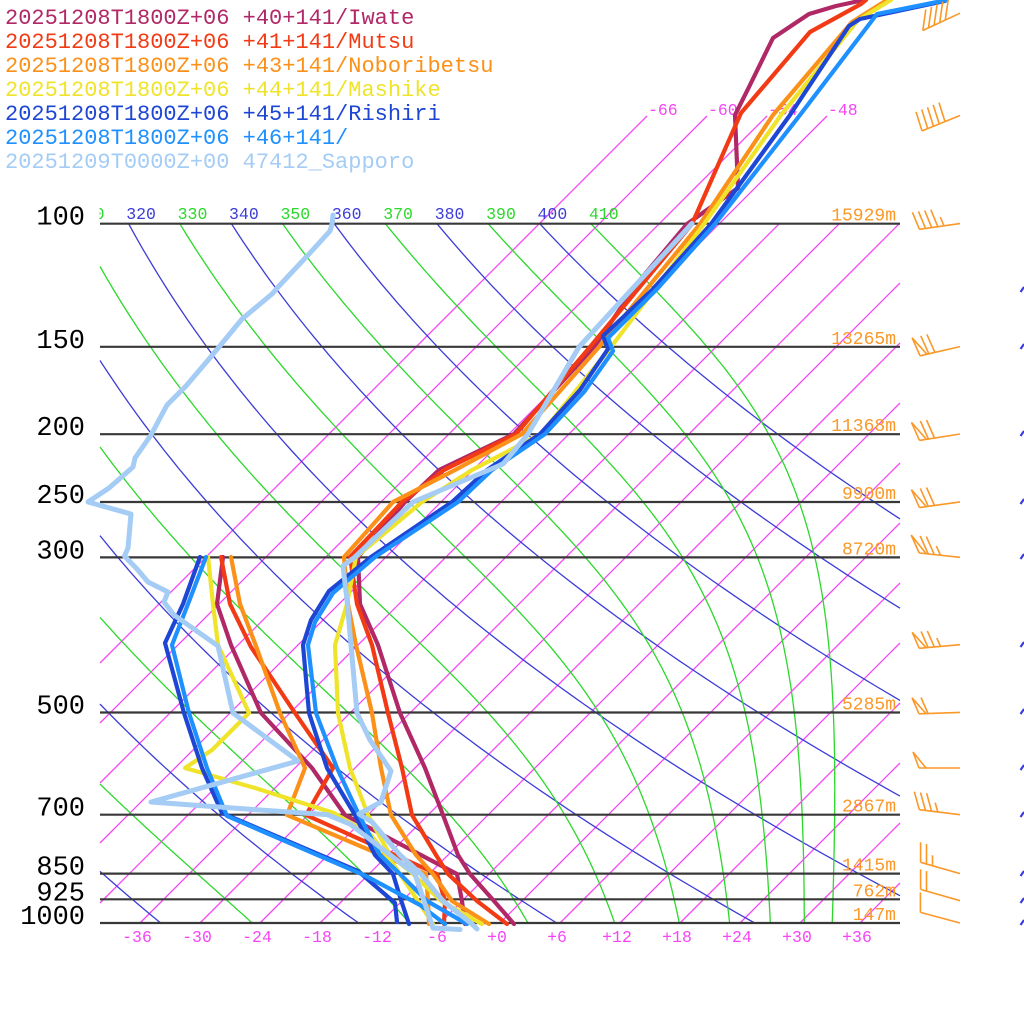 This screenshot has width=1024, height=1024. I want to click on svg-text:20251208T1800Z+06 +43+141/Nobo: 20251208T1800Z+06 +43+141/Noboribetsu, so click(249, 66).